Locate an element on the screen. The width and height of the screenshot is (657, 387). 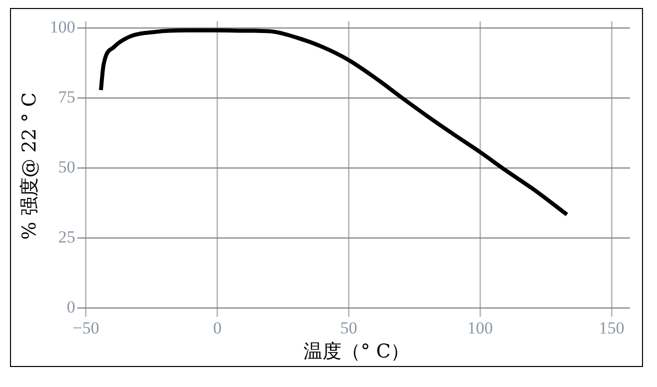
y-tick-label: 75 is located at coordinates (67, 97).